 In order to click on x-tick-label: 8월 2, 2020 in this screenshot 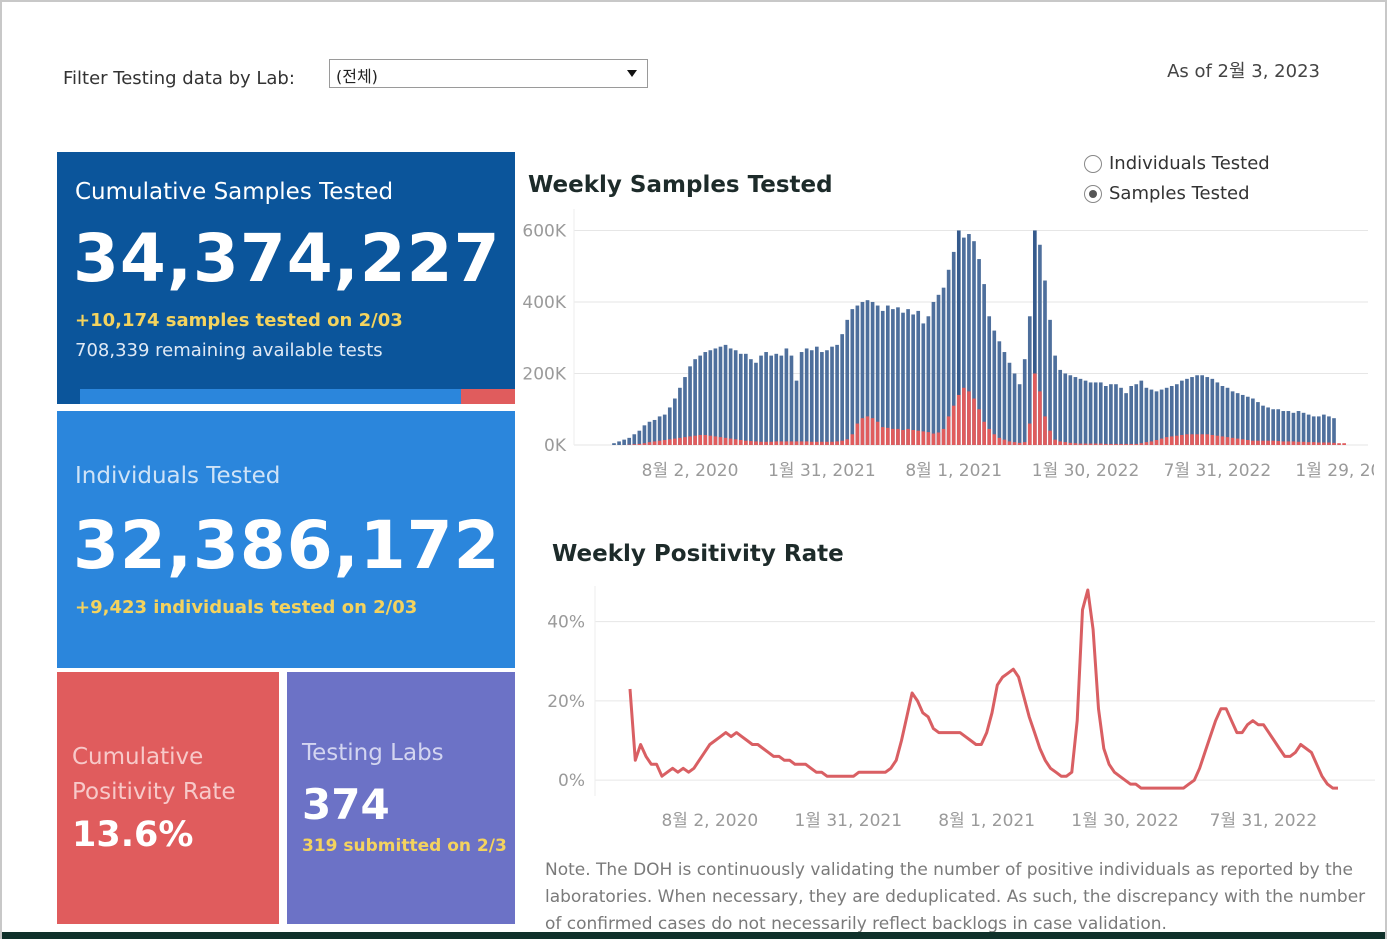, I will do `click(709, 821)`.